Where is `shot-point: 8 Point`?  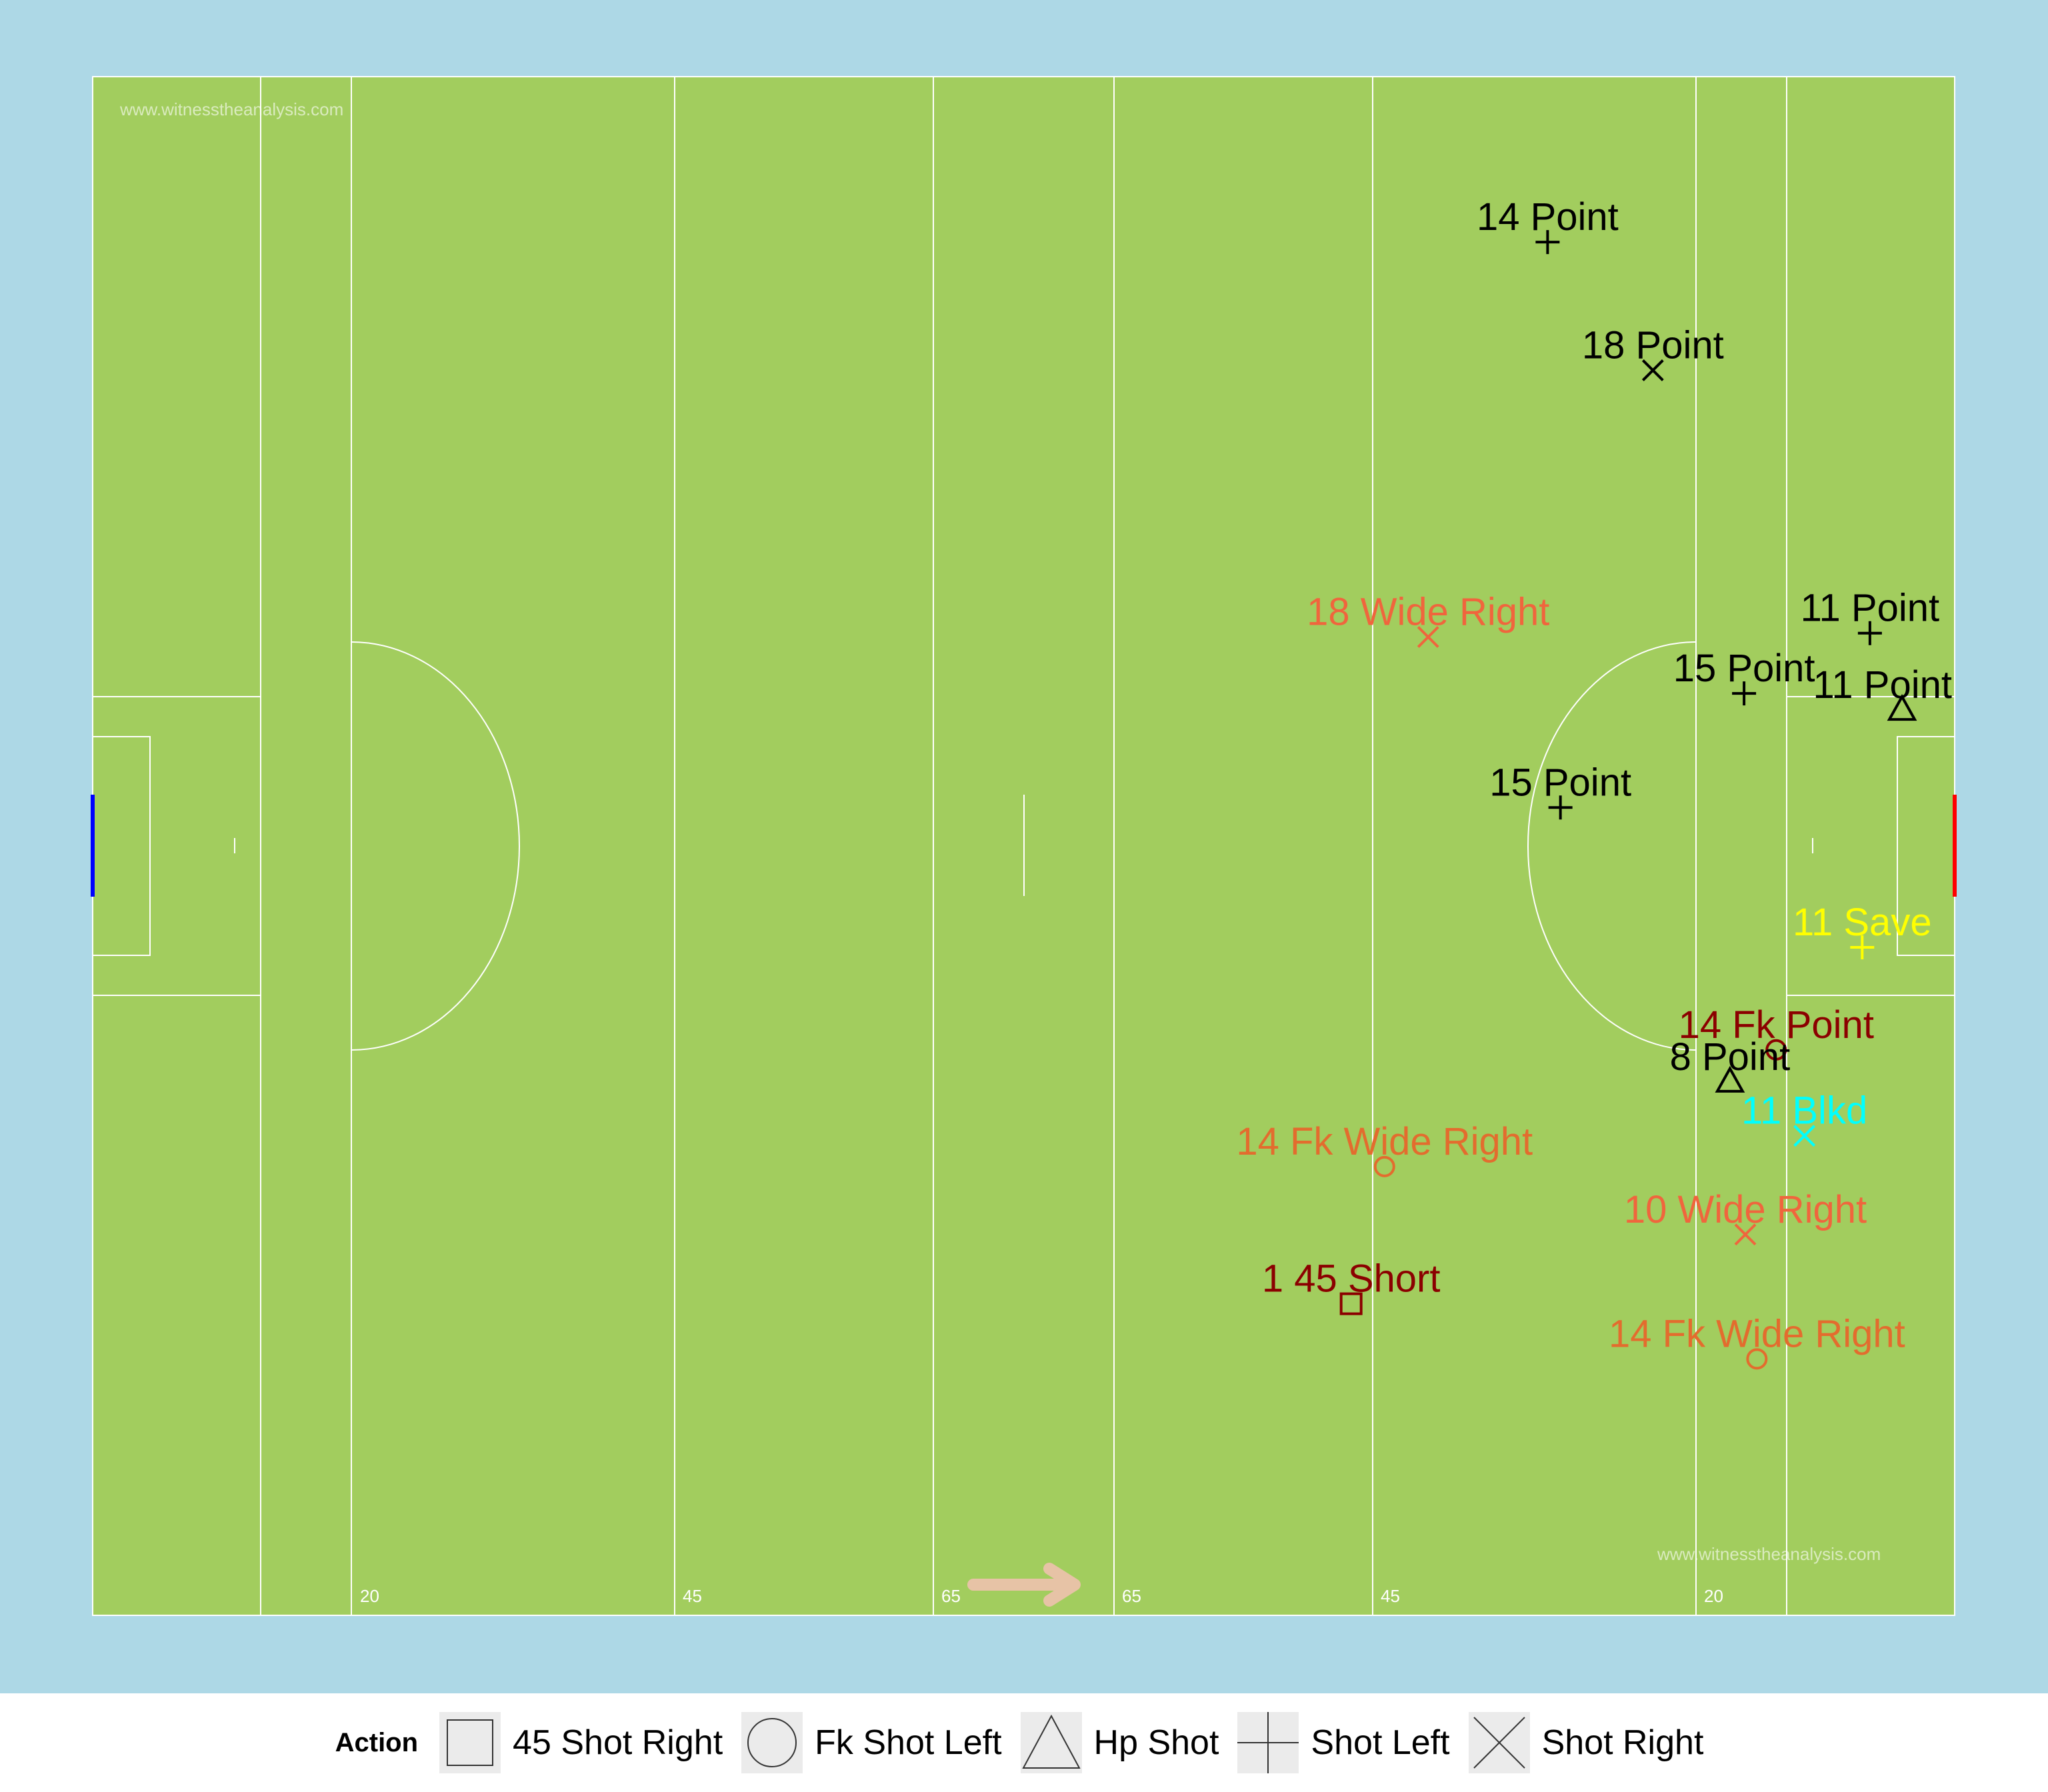
shot-point: 8 Point is located at coordinates (1730, 1064).